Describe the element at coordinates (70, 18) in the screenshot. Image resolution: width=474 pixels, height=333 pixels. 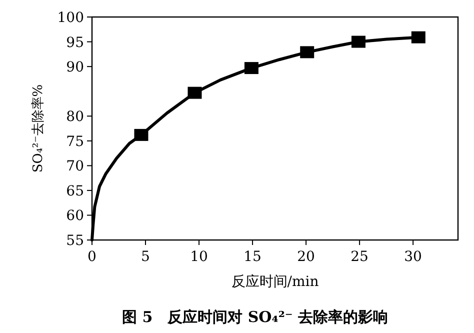
I see `y-tick-label: 100` at that location.